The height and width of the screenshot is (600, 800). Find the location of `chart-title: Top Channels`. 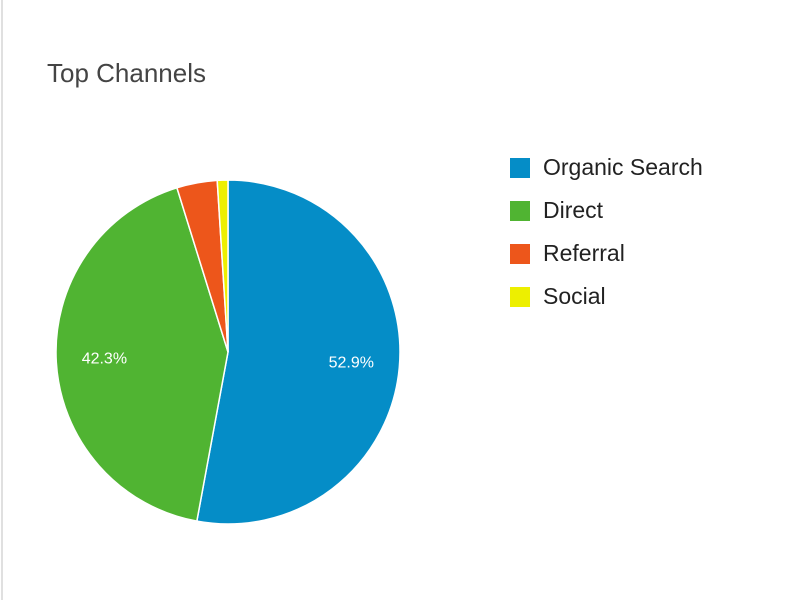

chart-title: Top Channels is located at coordinates (126, 73).